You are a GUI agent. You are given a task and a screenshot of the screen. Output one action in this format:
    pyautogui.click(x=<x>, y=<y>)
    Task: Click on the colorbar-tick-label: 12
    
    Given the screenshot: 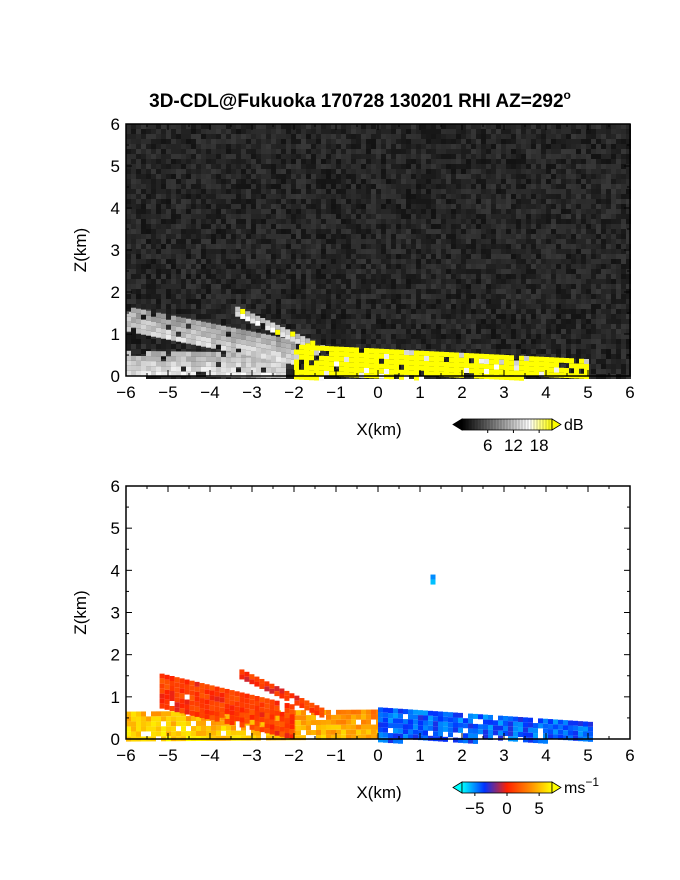 What is the action you would take?
    pyautogui.click(x=513, y=445)
    